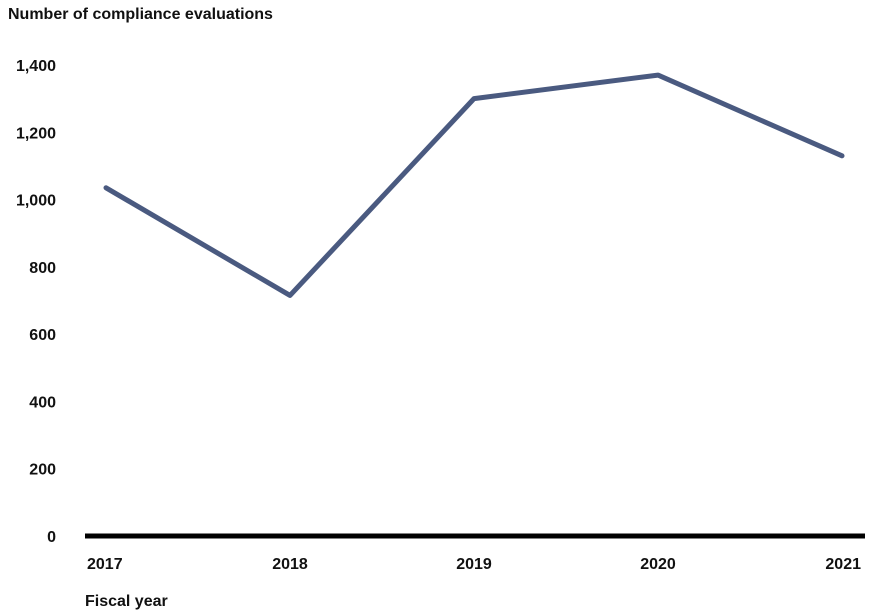 This screenshot has width=871, height=616. I want to click on x-tick-labels: 2017 2018 2019 2020 2021, so click(474, 564).